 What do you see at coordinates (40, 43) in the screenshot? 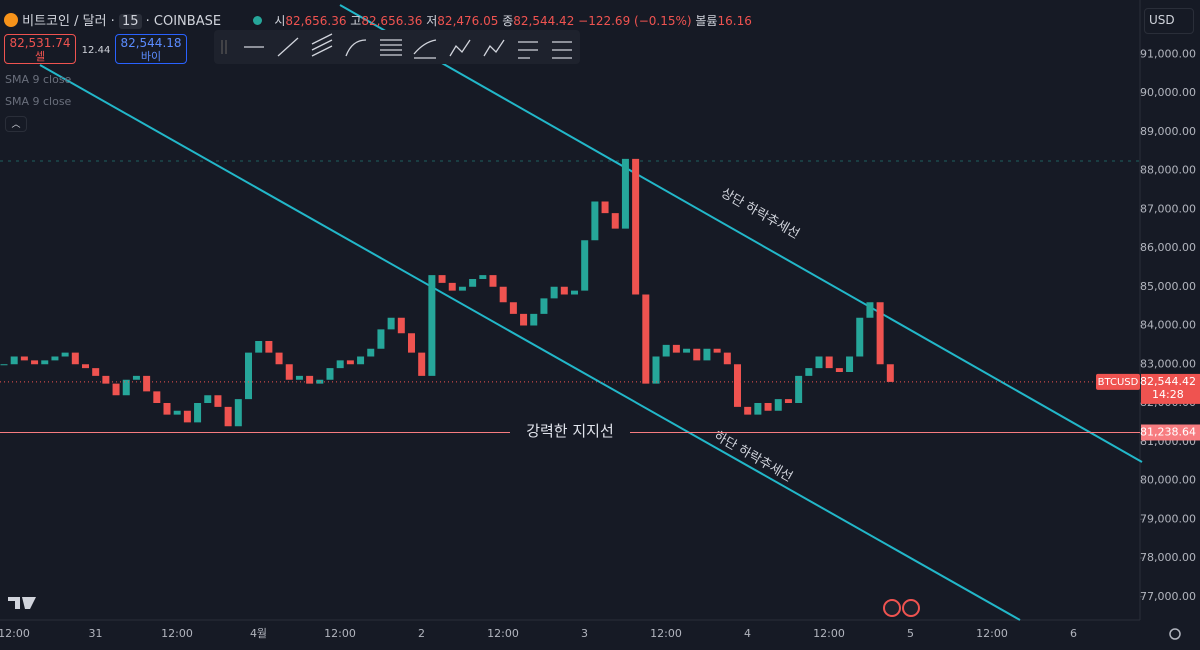
I see `sell-price: 82,531.74` at bounding box center [40, 43].